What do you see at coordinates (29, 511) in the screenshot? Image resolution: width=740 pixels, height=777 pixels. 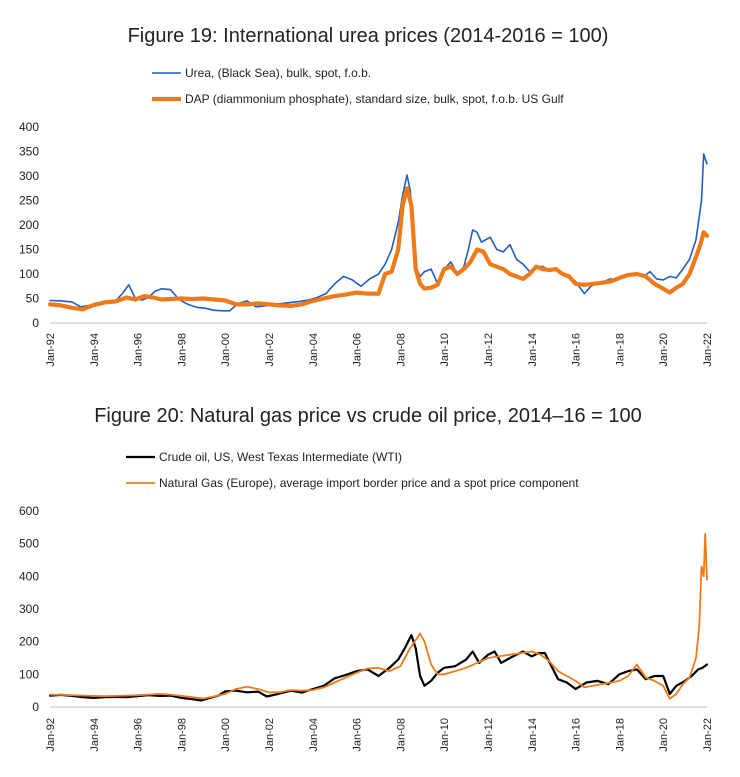 I see `y-tick-label: 600` at bounding box center [29, 511].